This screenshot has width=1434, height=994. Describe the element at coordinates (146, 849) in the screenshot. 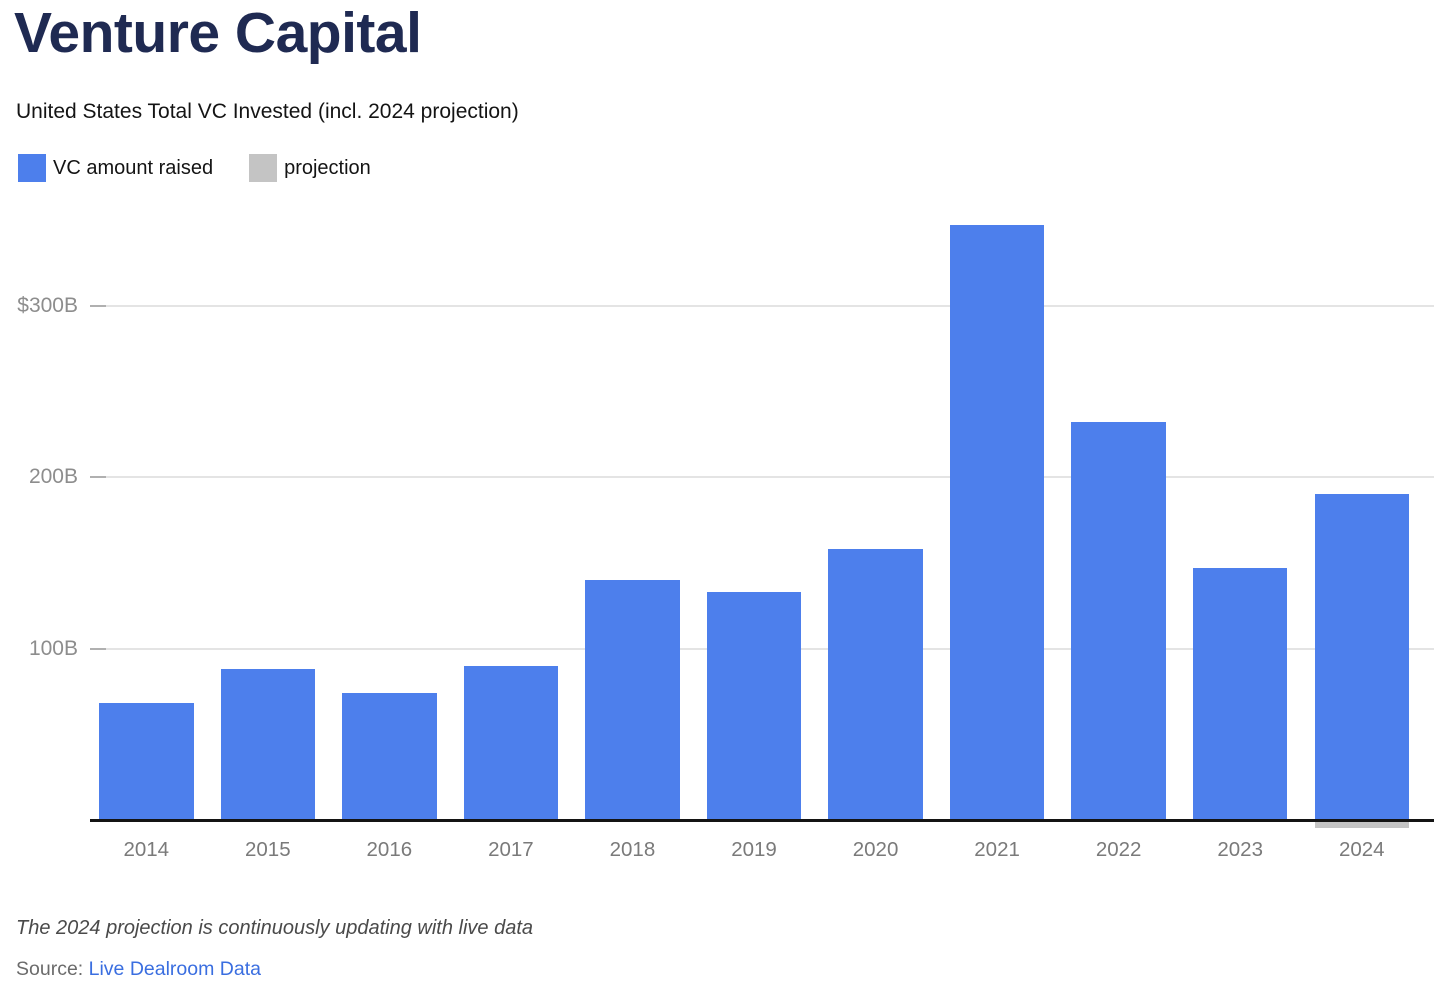

I see `x-axis-label-2014: 2014` at that location.